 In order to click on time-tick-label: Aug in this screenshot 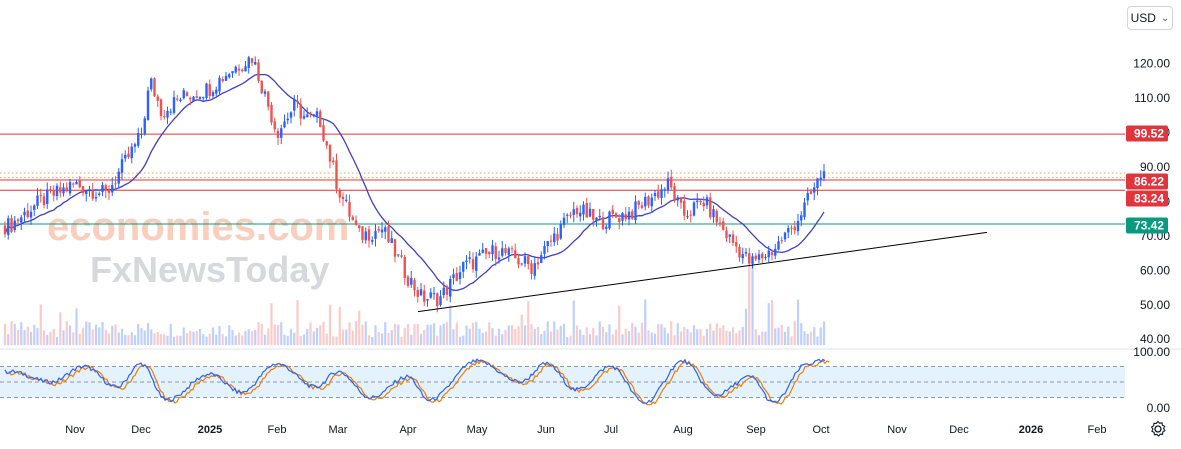, I will do `click(683, 430)`.